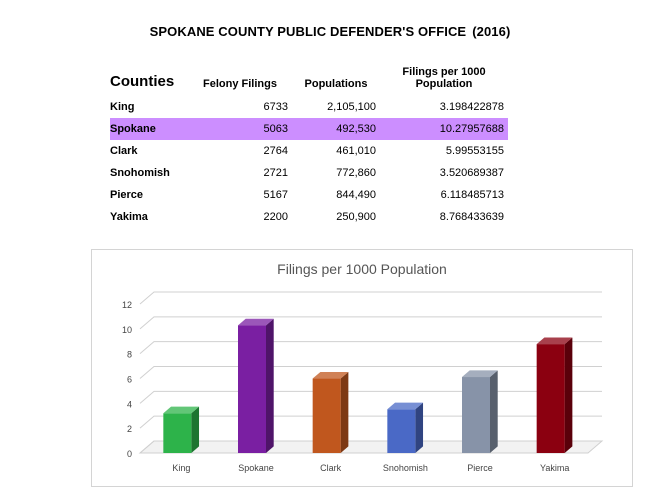  I want to click on cell-felony: 2200, so click(275, 217).